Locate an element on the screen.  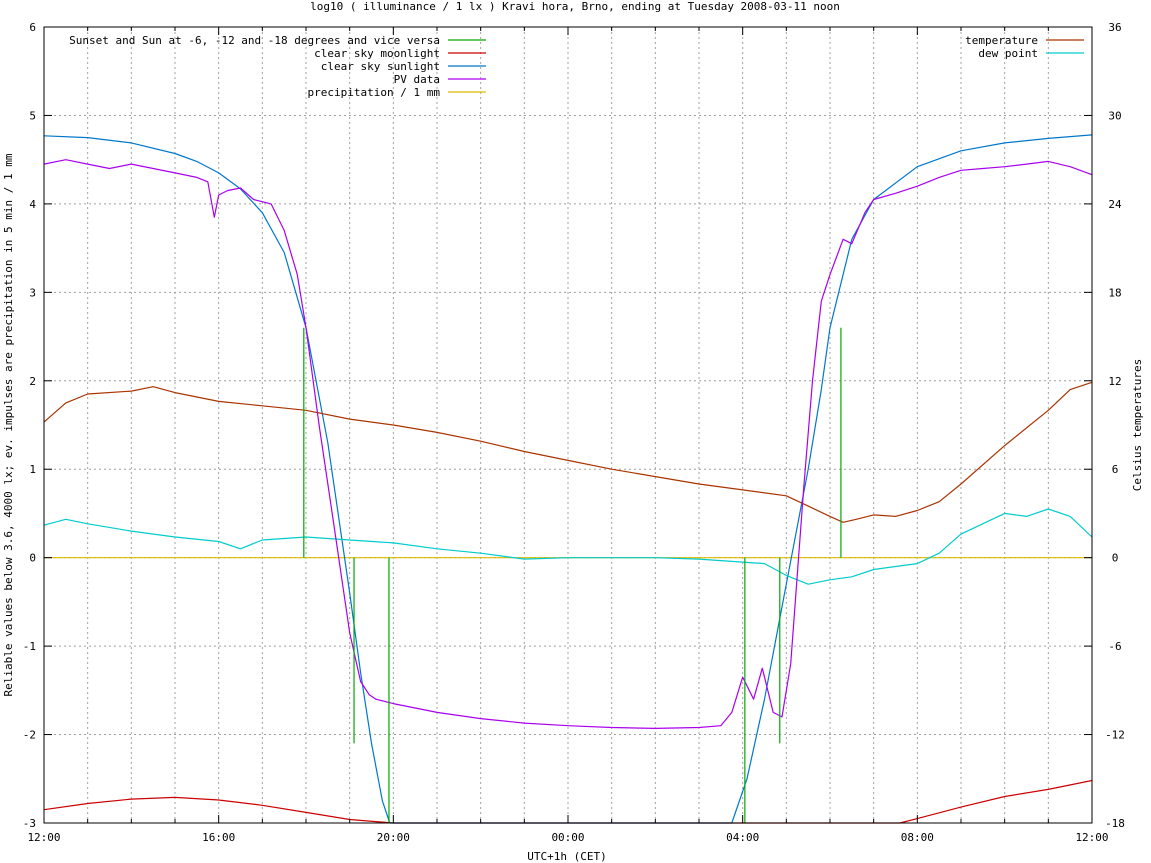
x-tick-label: 04:00 is located at coordinates (742, 837).